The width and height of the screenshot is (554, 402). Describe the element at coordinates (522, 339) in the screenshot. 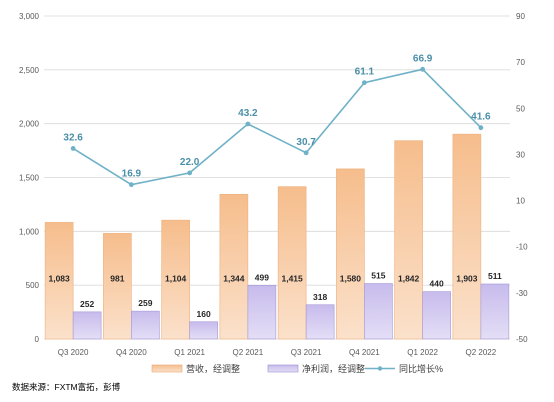

I see `y-right-tick-label: -50` at that location.